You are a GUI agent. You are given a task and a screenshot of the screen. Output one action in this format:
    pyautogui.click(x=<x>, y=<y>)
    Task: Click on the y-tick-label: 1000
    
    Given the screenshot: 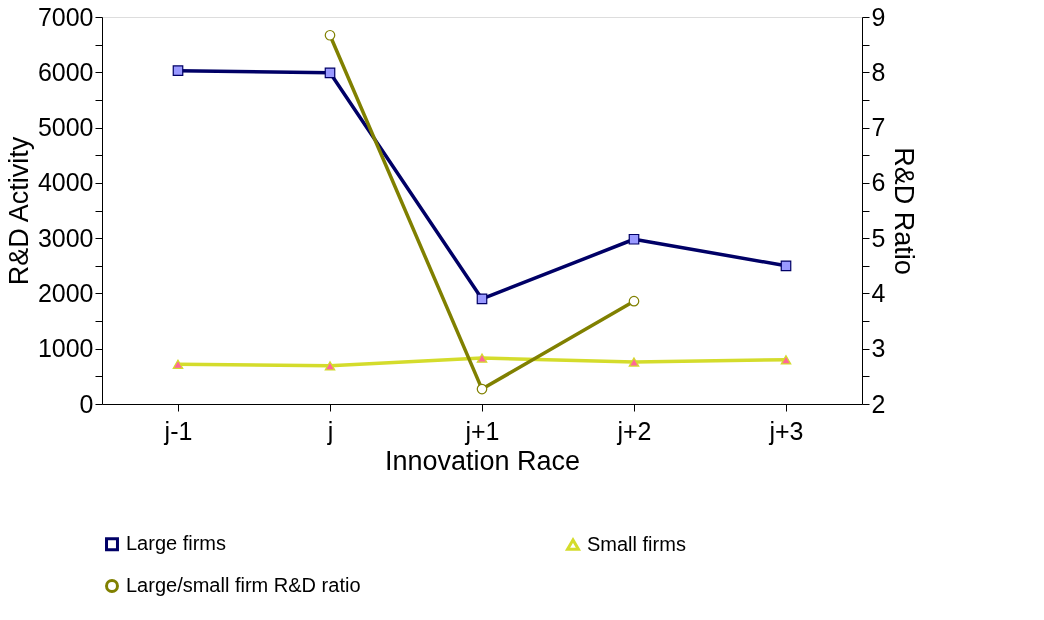 What is the action you would take?
    pyautogui.click(x=65, y=348)
    